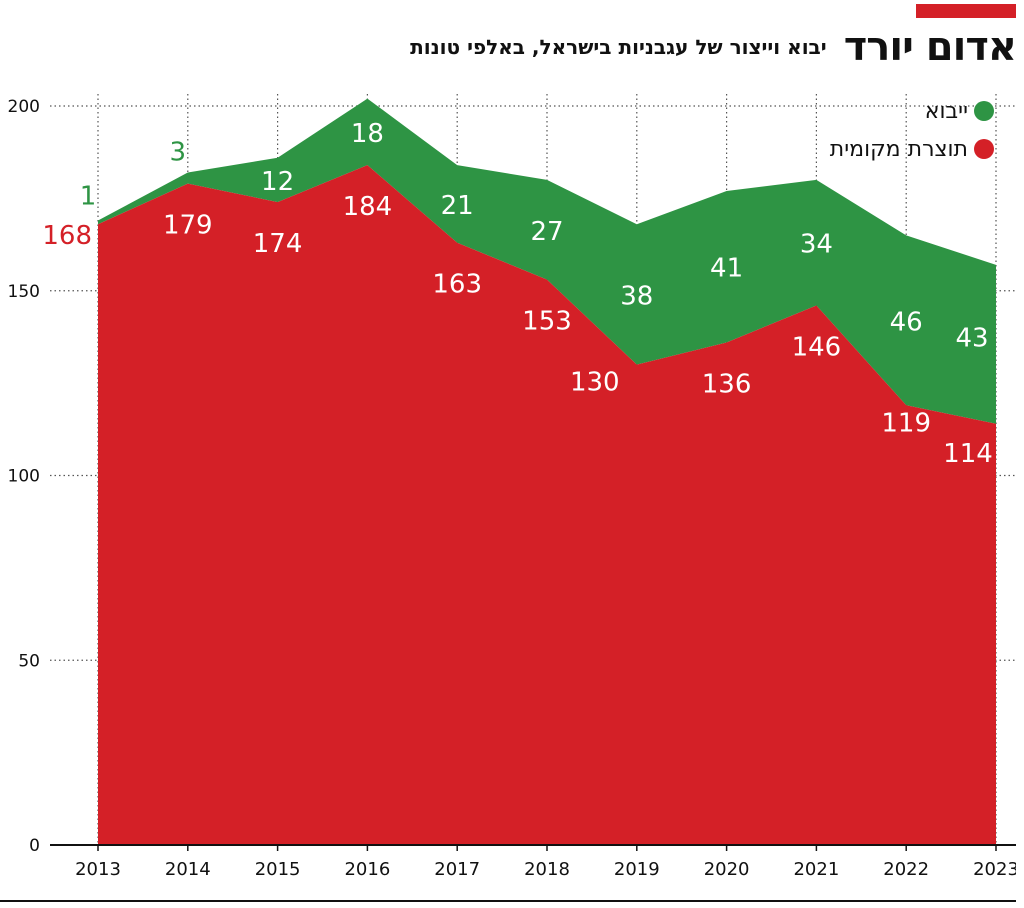  What do you see at coordinates (178, 153) in the screenshot?
I see `data-label-import: 3` at bounding box center [178, 153].